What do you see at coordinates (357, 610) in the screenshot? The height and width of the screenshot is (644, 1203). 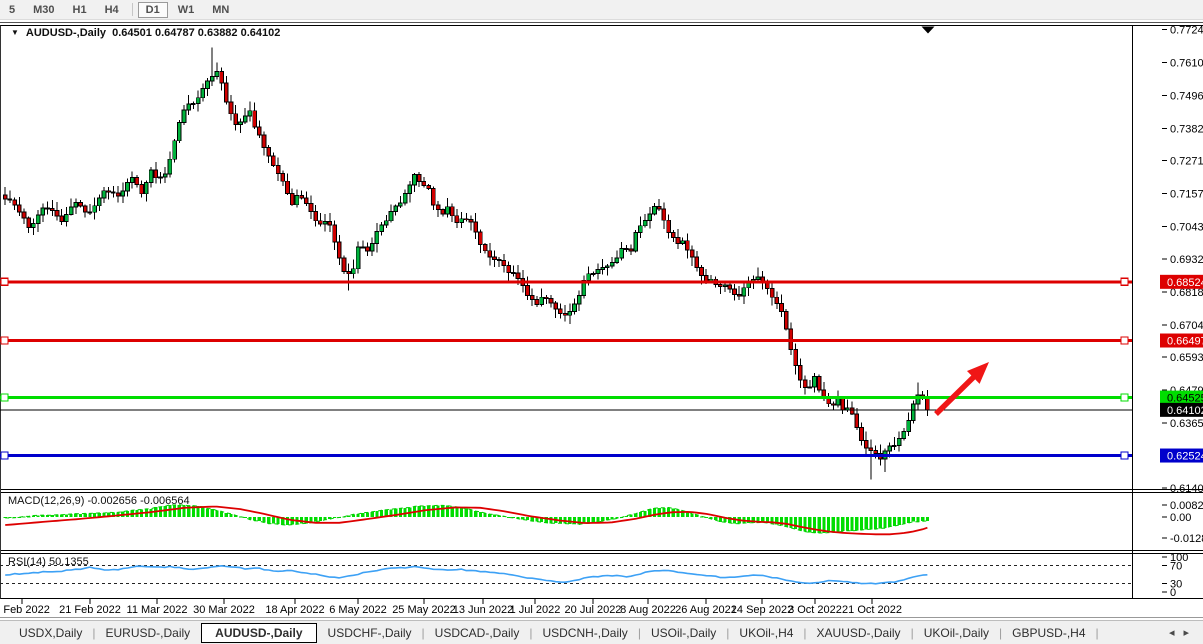 I see `date-tick-label: 6 May 2022` at bounding box center [357, 610].